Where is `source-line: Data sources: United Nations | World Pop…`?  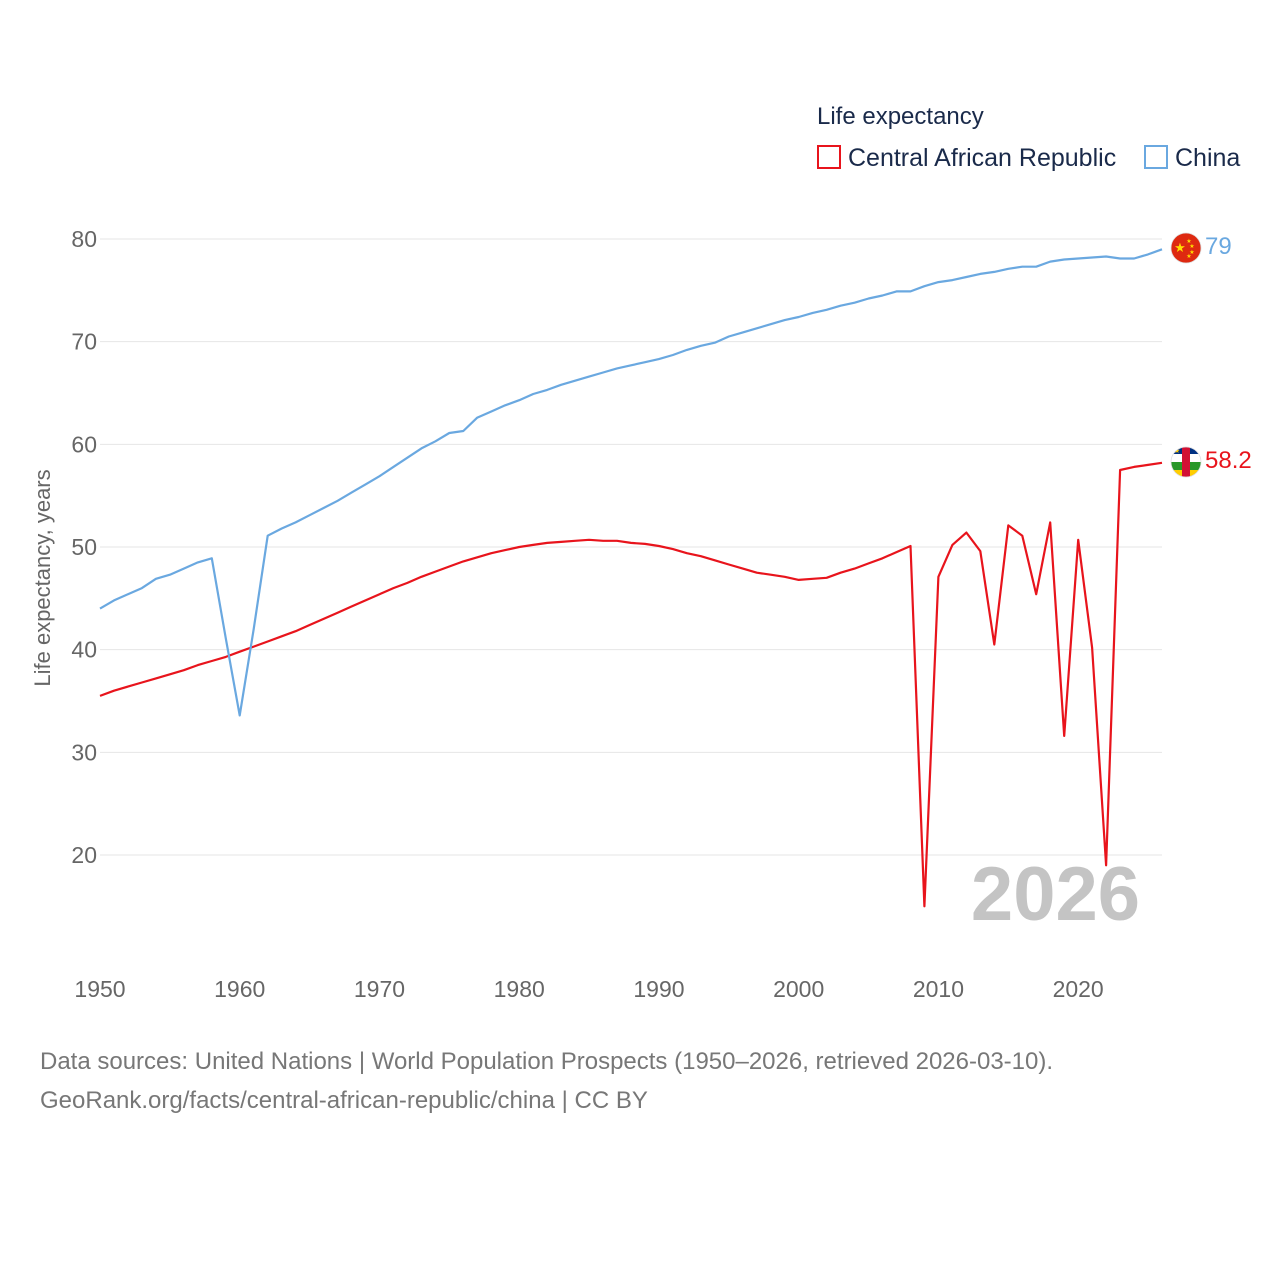 source-line: Data sources: United Nations | World Pop… is located at coordinates (547, 1061).